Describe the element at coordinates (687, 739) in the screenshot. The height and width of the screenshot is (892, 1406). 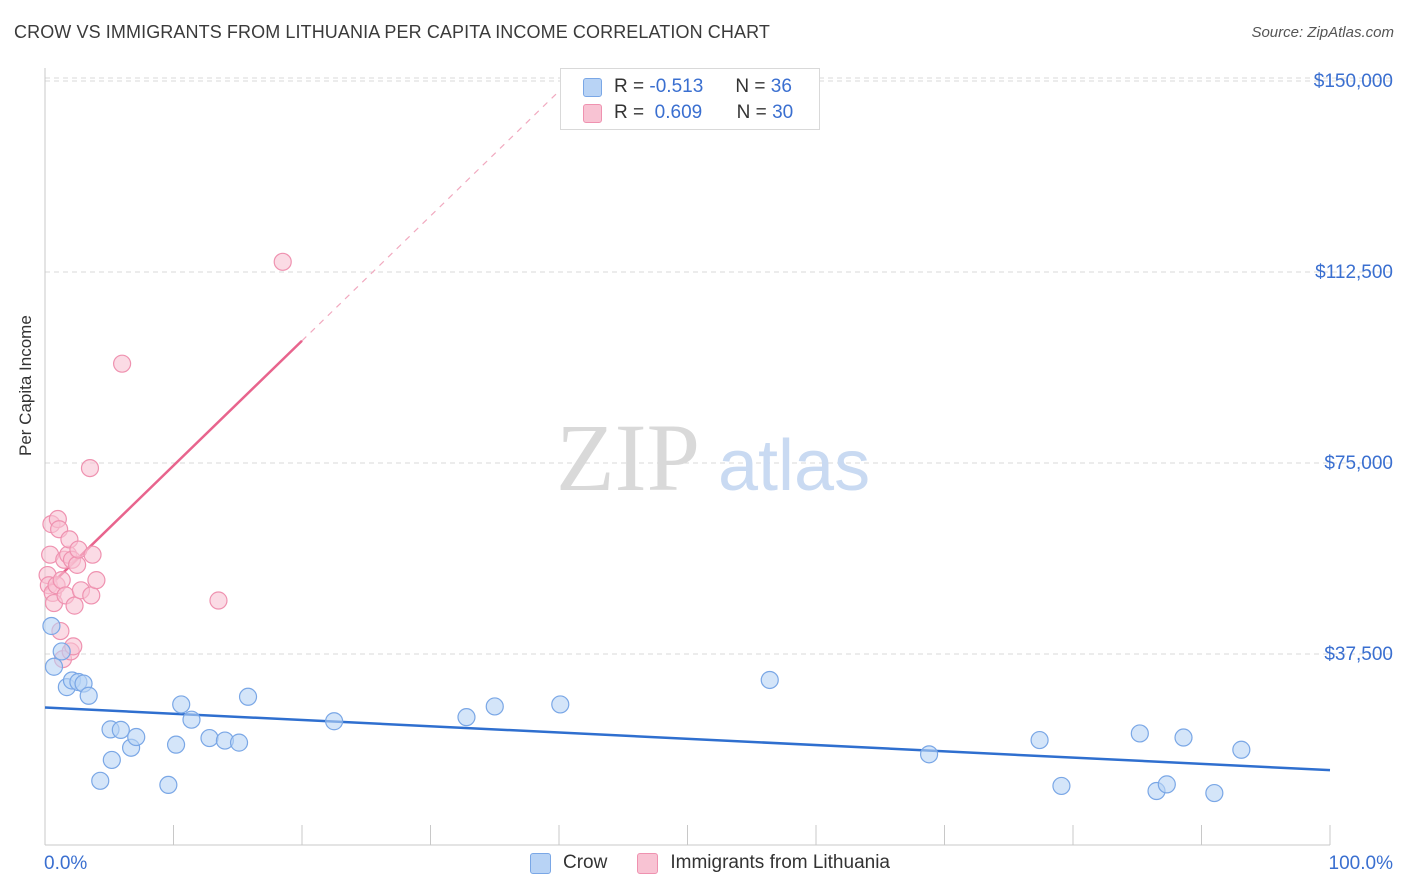
I see `crow-trend-line` at that location.